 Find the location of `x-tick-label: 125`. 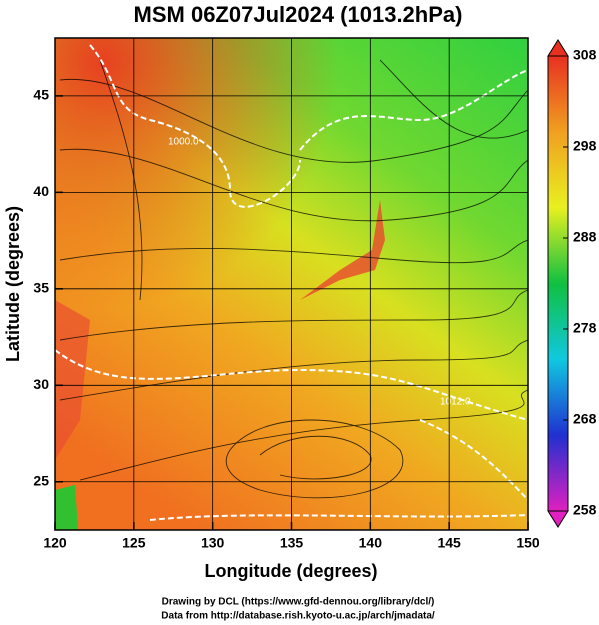

x-tick-label: 125 is located at coordinates (134, 543).